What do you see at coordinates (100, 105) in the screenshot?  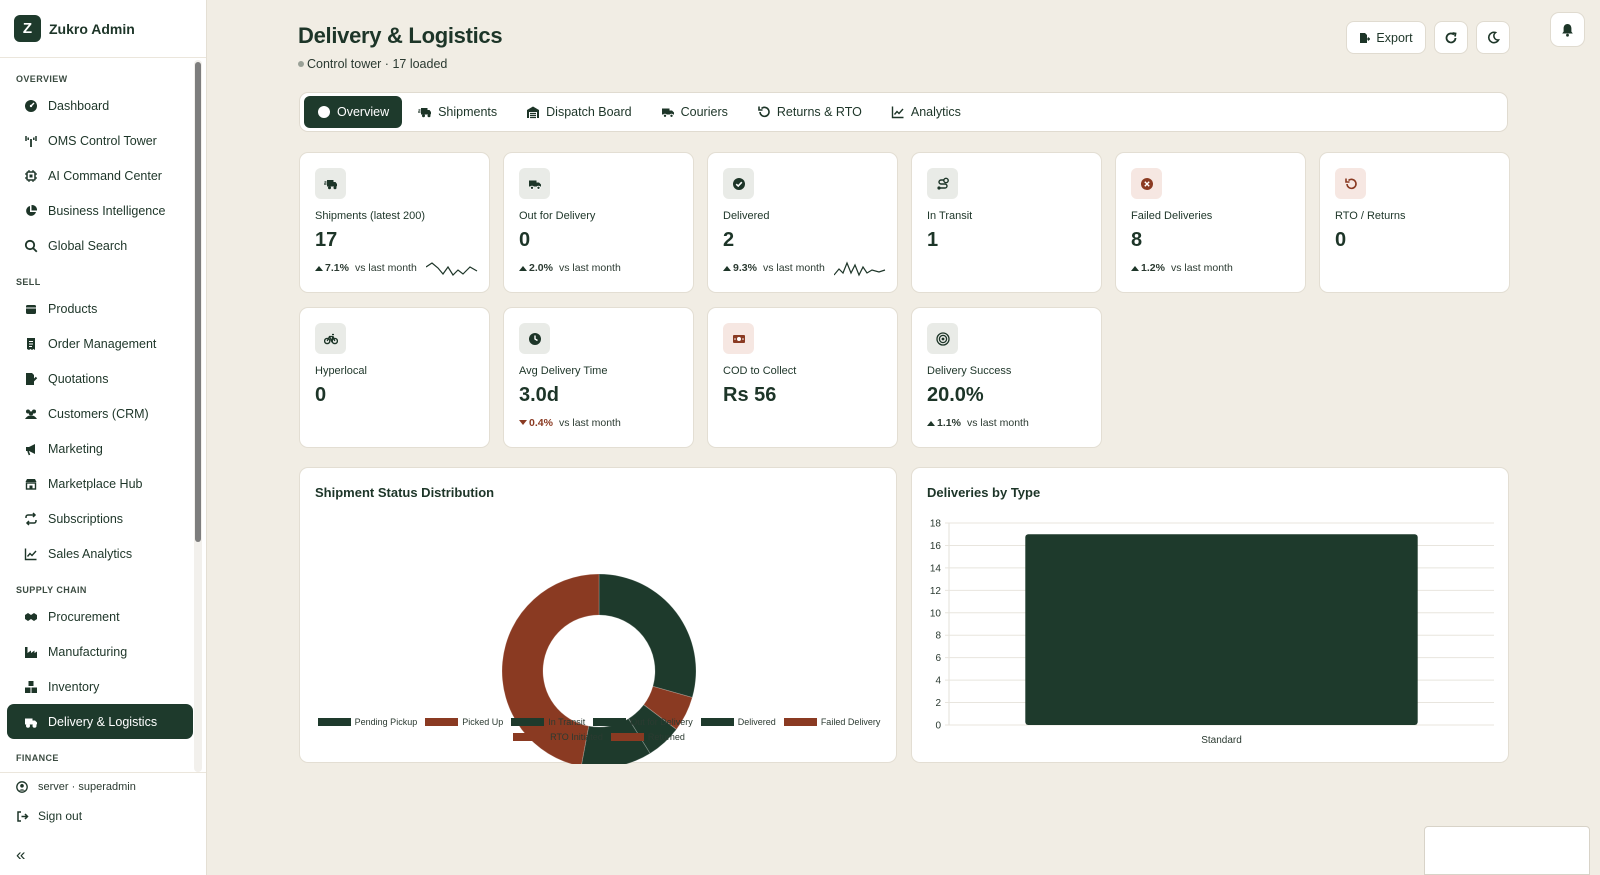 I see `sidebar-item-dashboard: Dashboard` at bounding box center [100, 105].